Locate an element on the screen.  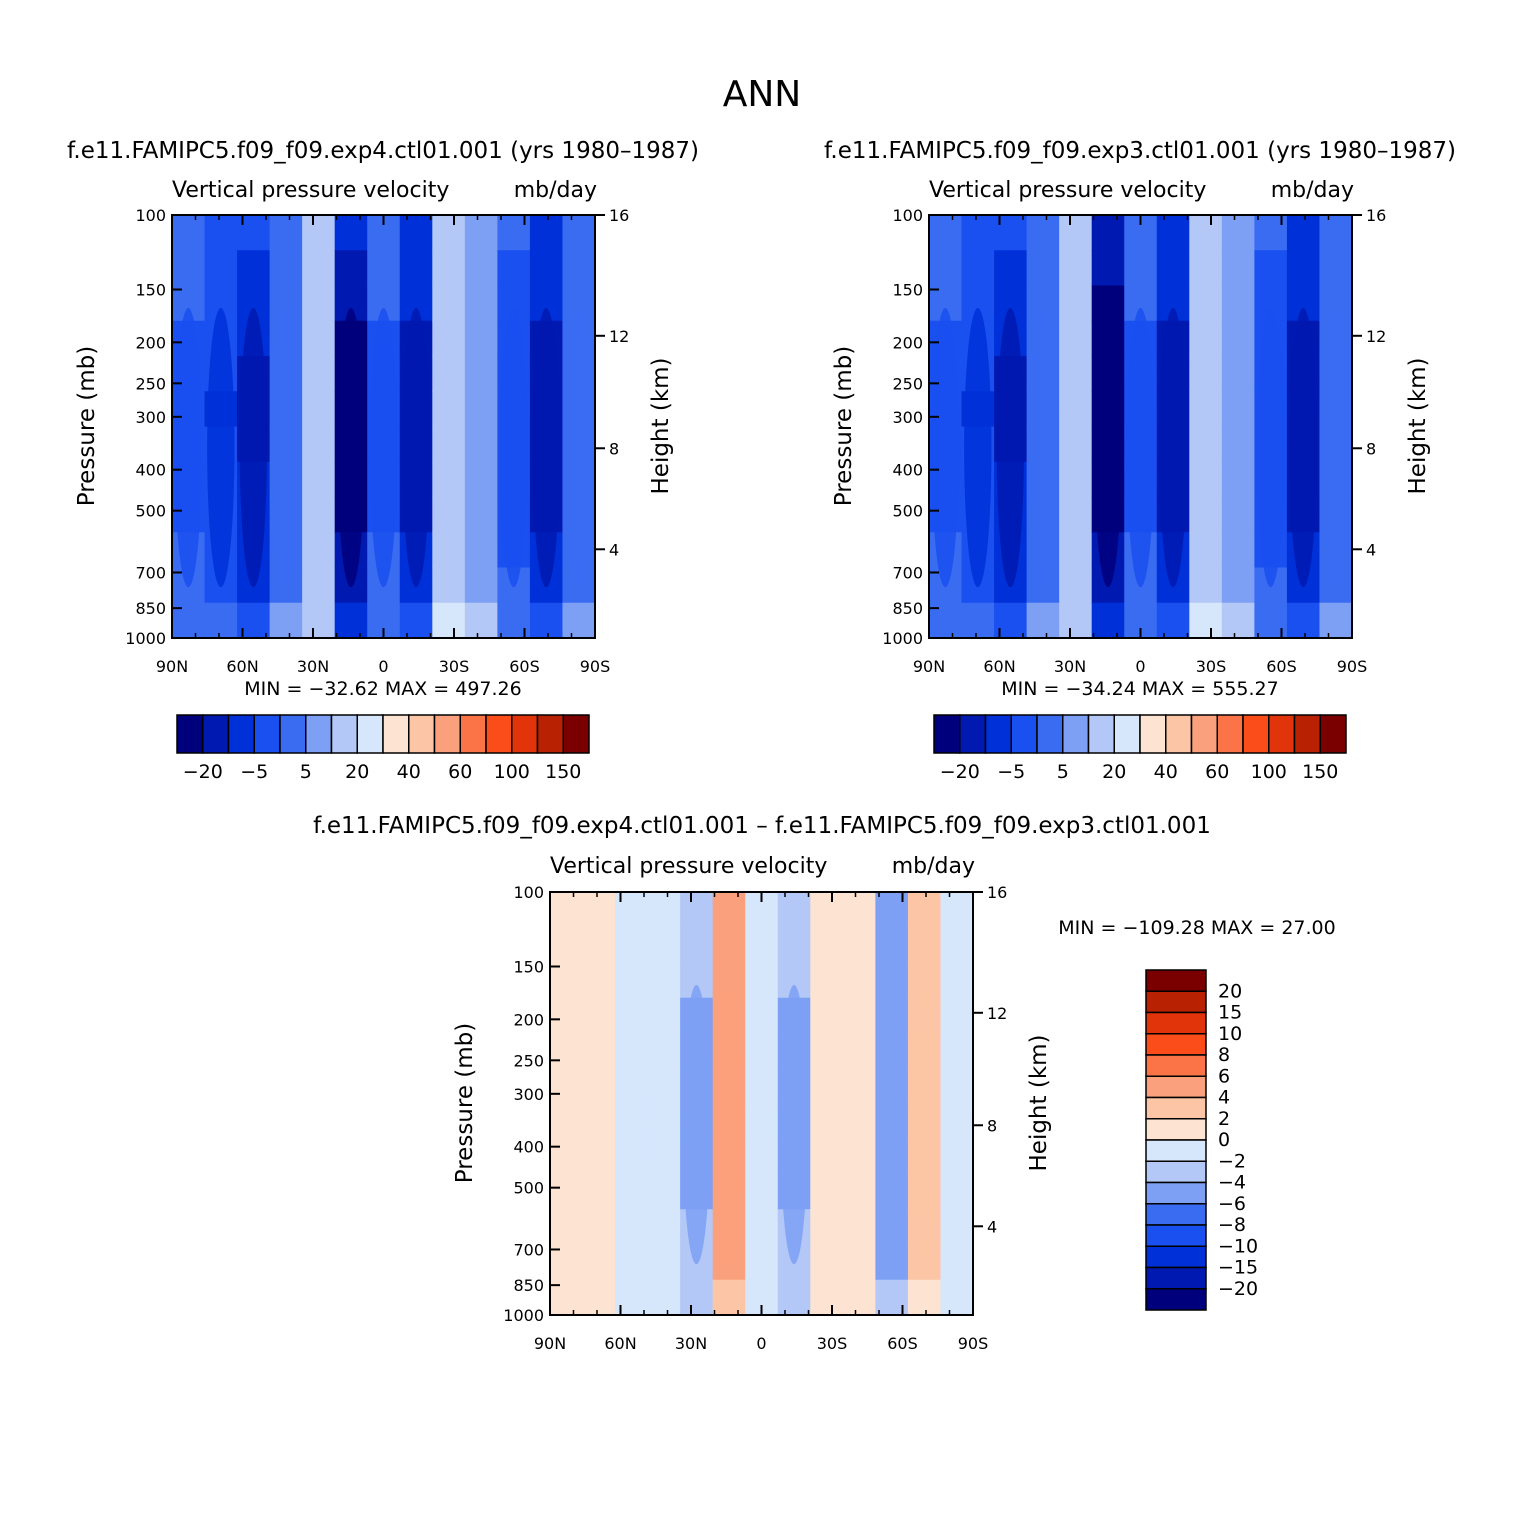
panel-3-colorbar-label: 8 is located at coordinates (1224, 1055).